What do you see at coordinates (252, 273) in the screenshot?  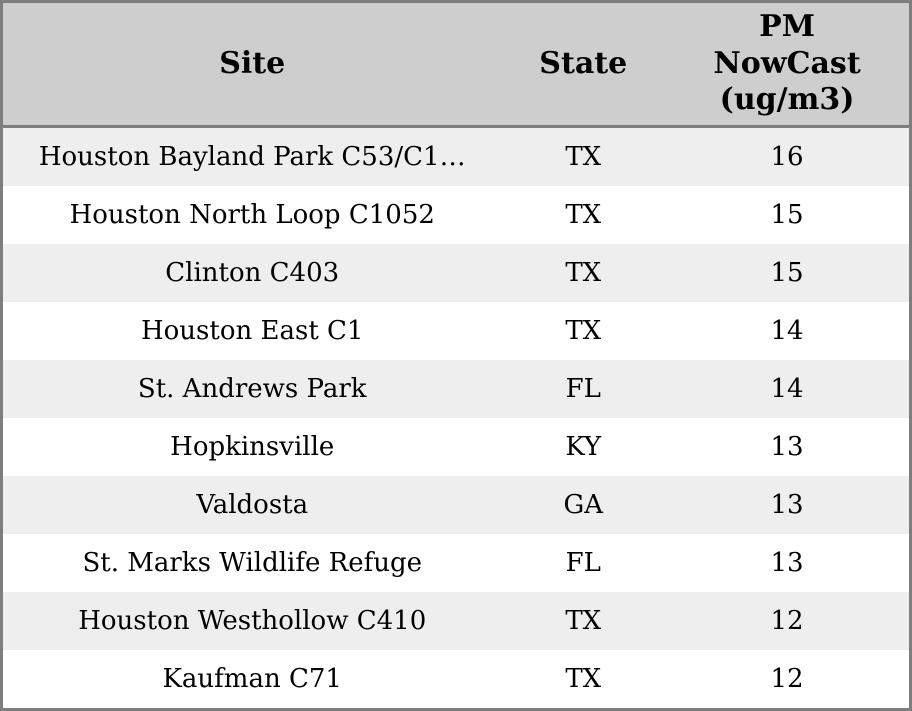 I see `site-cell: Clinton C403` at bounding box center [252, 273].